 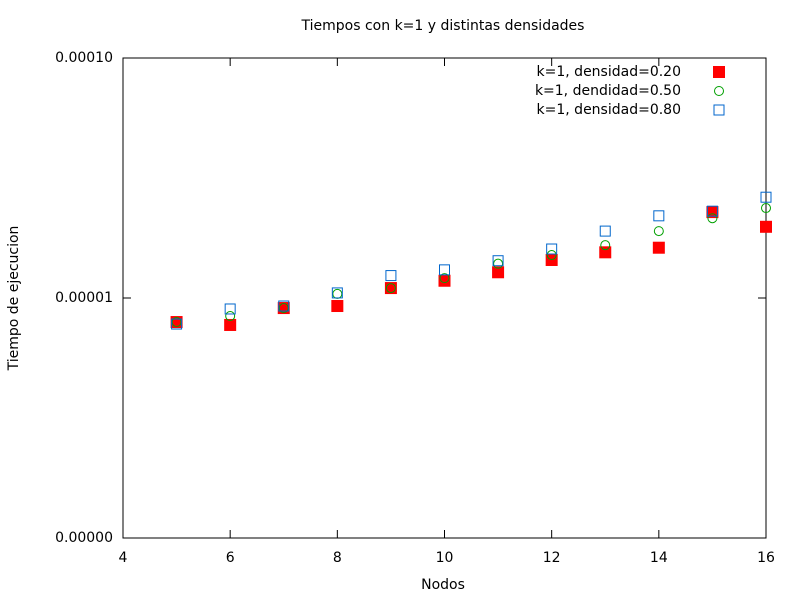 What do you see at coordinates (84, 538) in the screenshot?
I see `y-tick-label: 0.00000` at bounding box center [84, 538].